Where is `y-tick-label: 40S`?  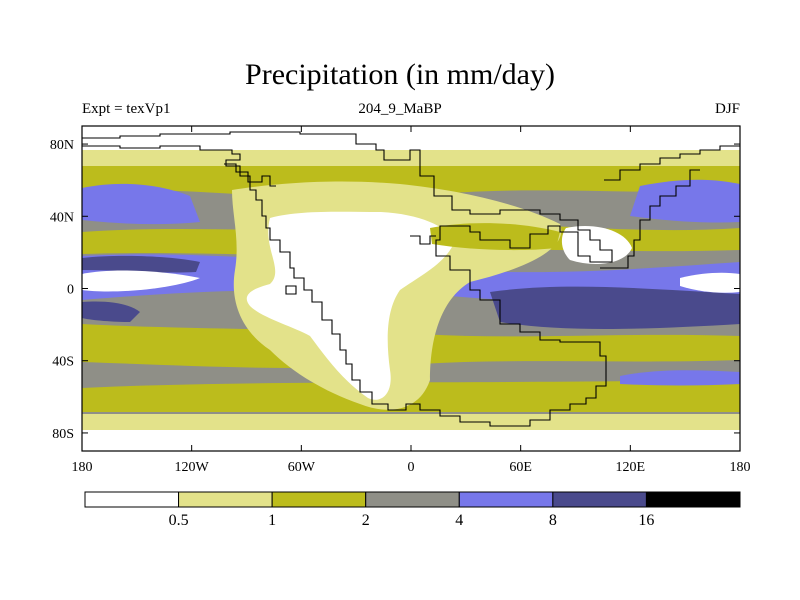 y-tick-label: 40S is located at coordinates (63, 362).